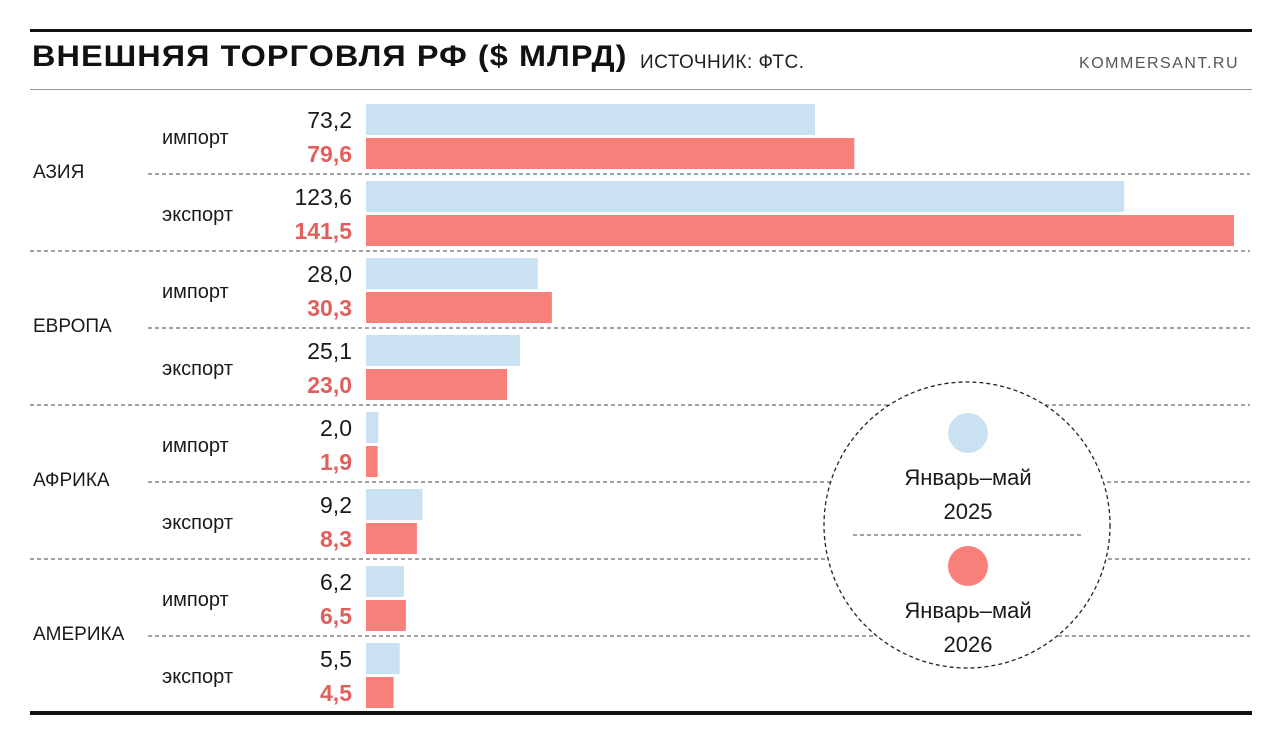  I want to click on value-label-2025: 28,0, so click(329, 274).